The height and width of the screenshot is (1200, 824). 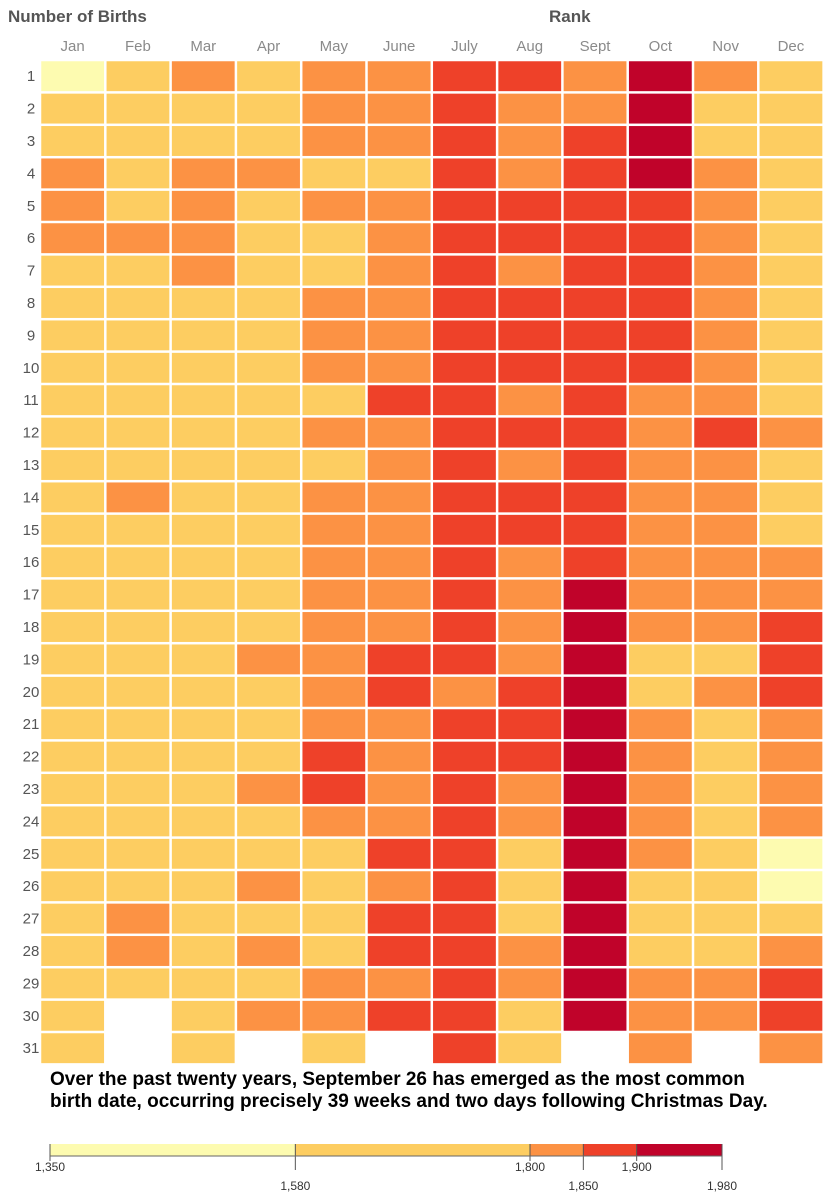 What do you see at coordinates (464, 46) in the screenshot?
I see `month-label: July` at bounding box center [464, 46].